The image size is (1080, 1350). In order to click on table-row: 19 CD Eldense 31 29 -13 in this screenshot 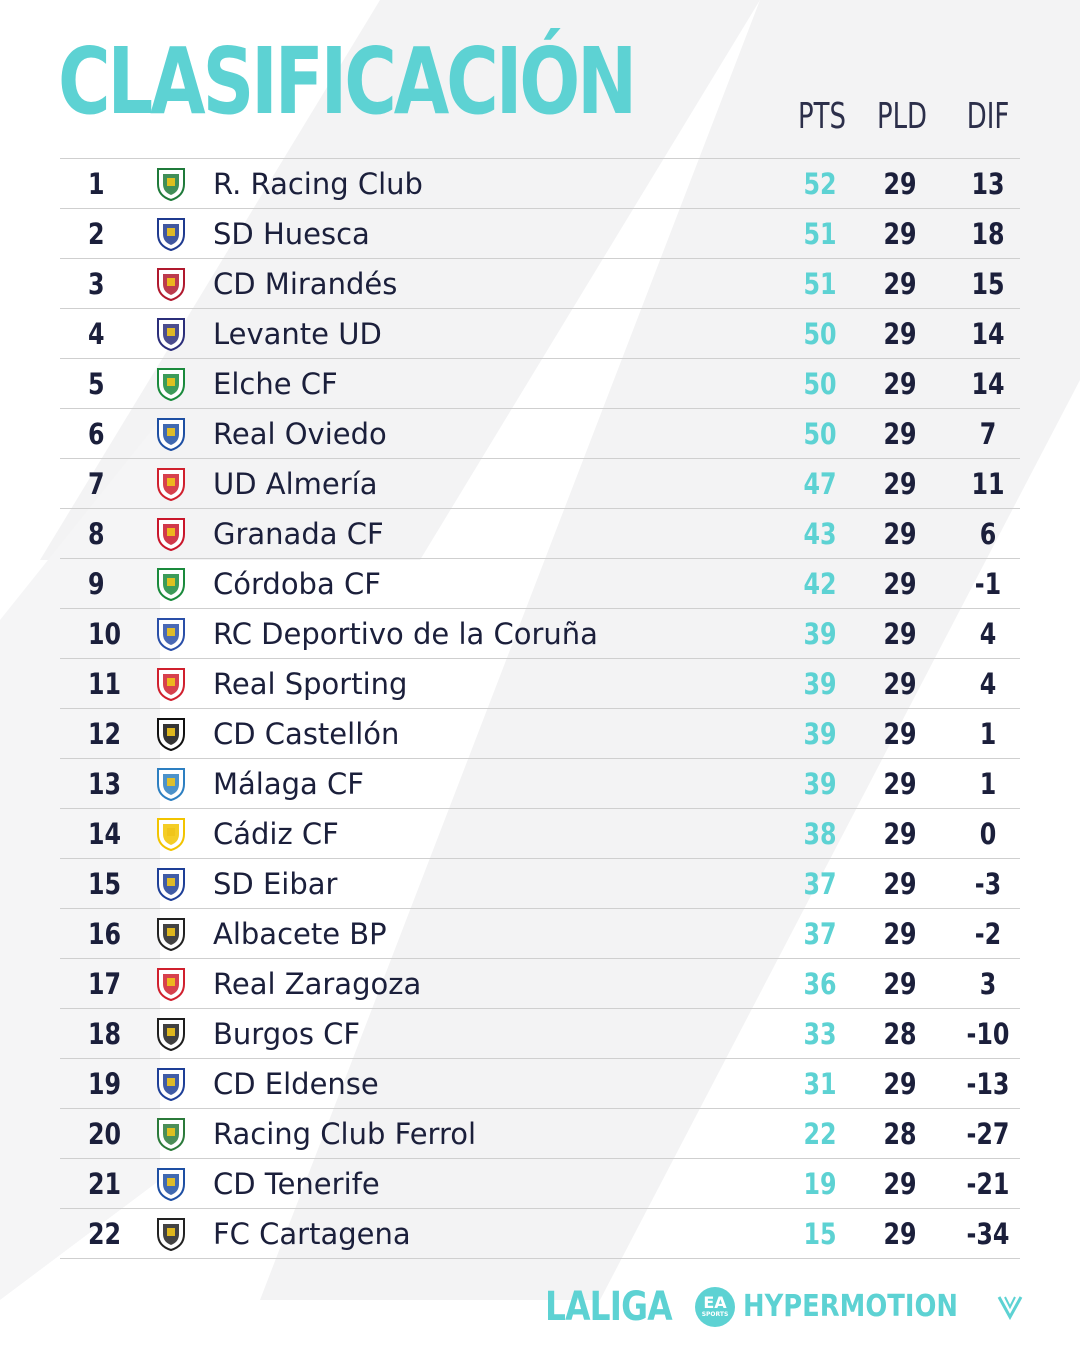, I will do `click(540, 1083)`.